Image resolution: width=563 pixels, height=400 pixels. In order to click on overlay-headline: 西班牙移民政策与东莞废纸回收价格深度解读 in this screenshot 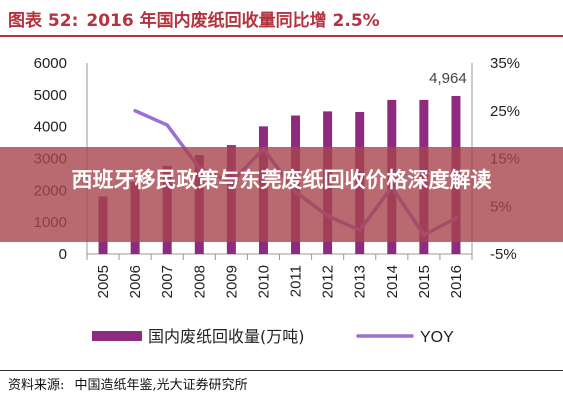, I will do `click(281, 180)`.